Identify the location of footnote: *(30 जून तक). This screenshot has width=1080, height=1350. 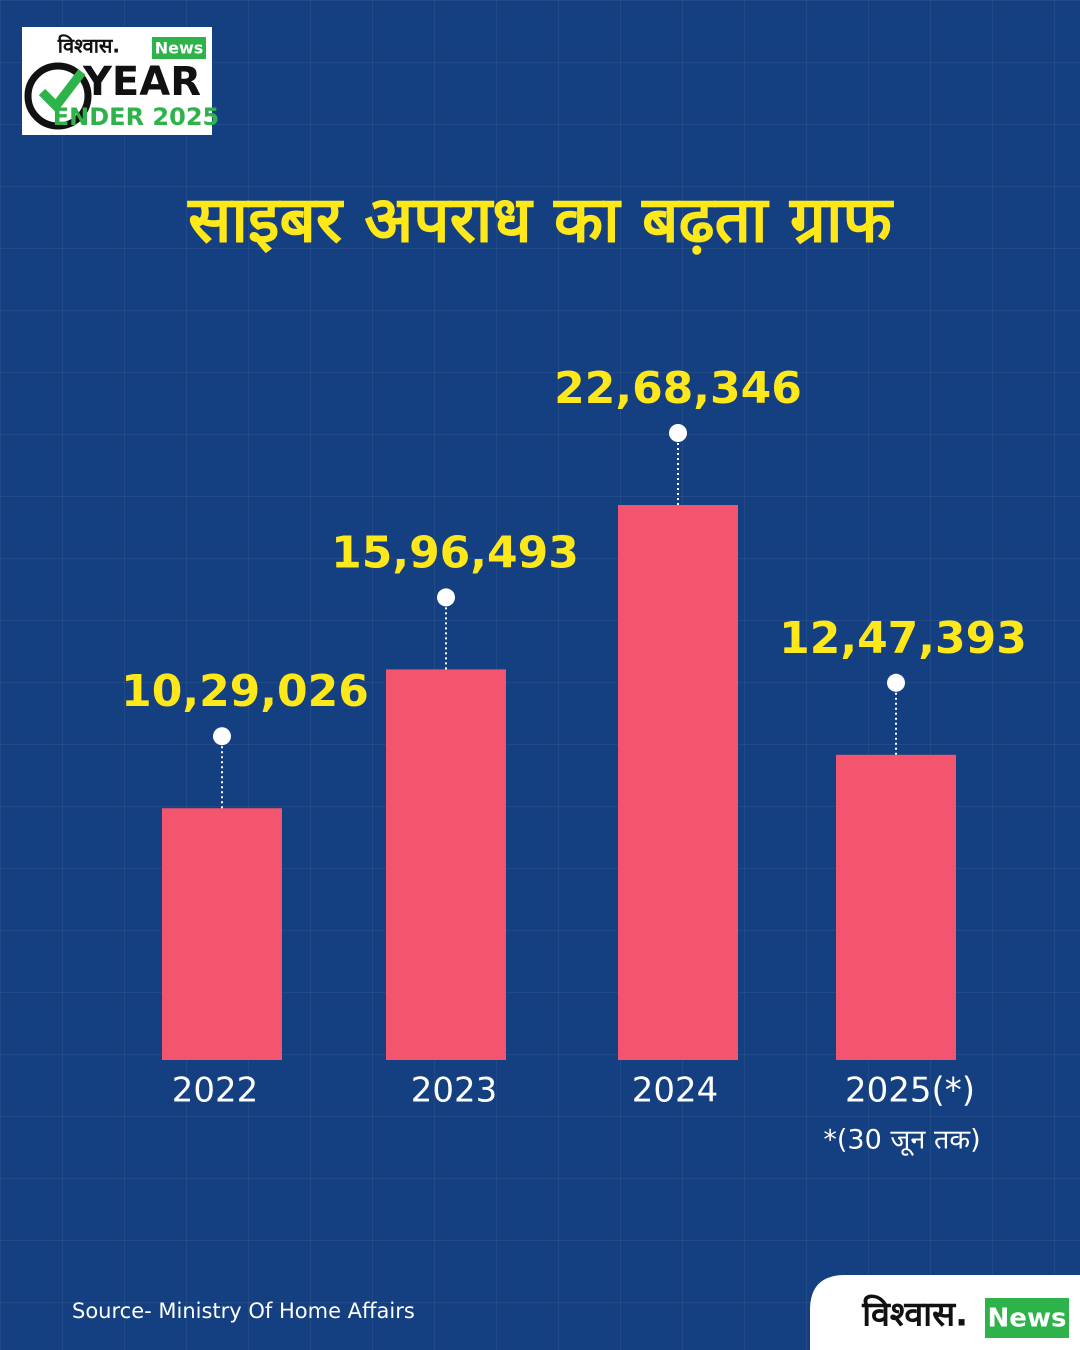
(901, 1141).